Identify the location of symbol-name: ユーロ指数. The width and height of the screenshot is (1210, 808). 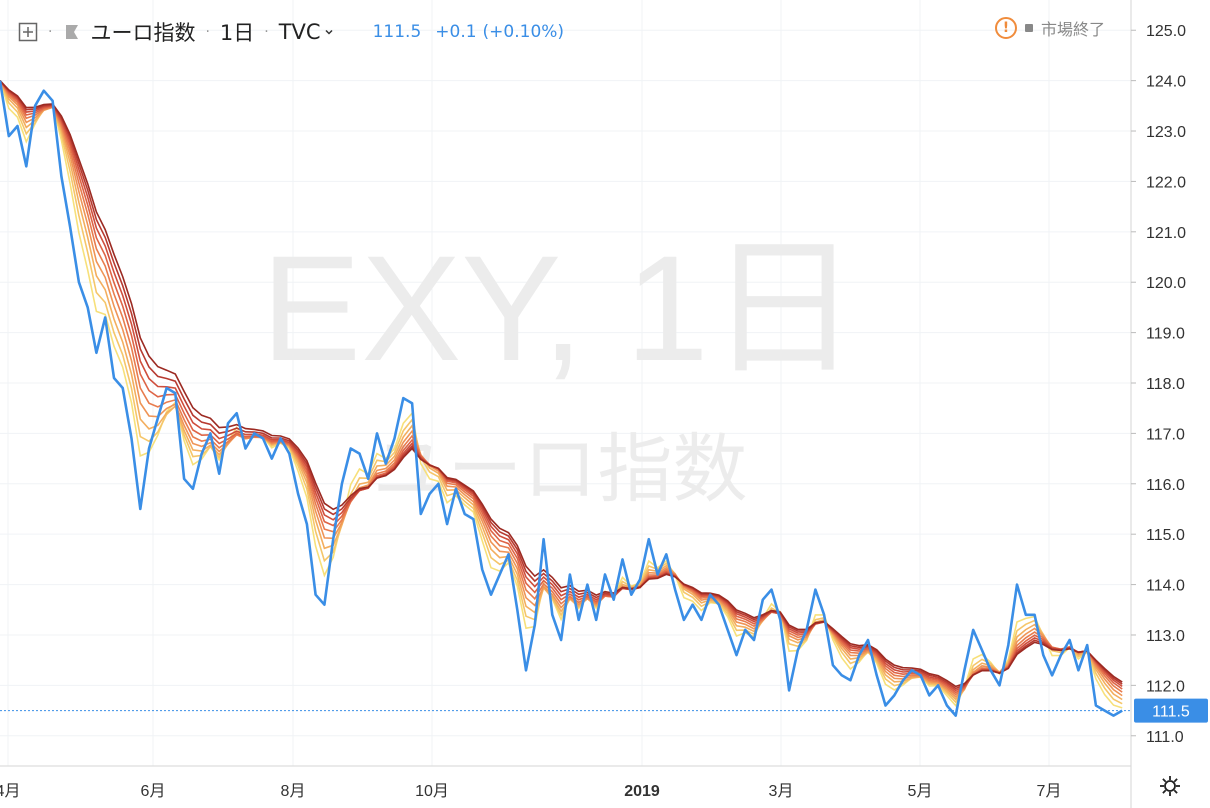
(143, 33).